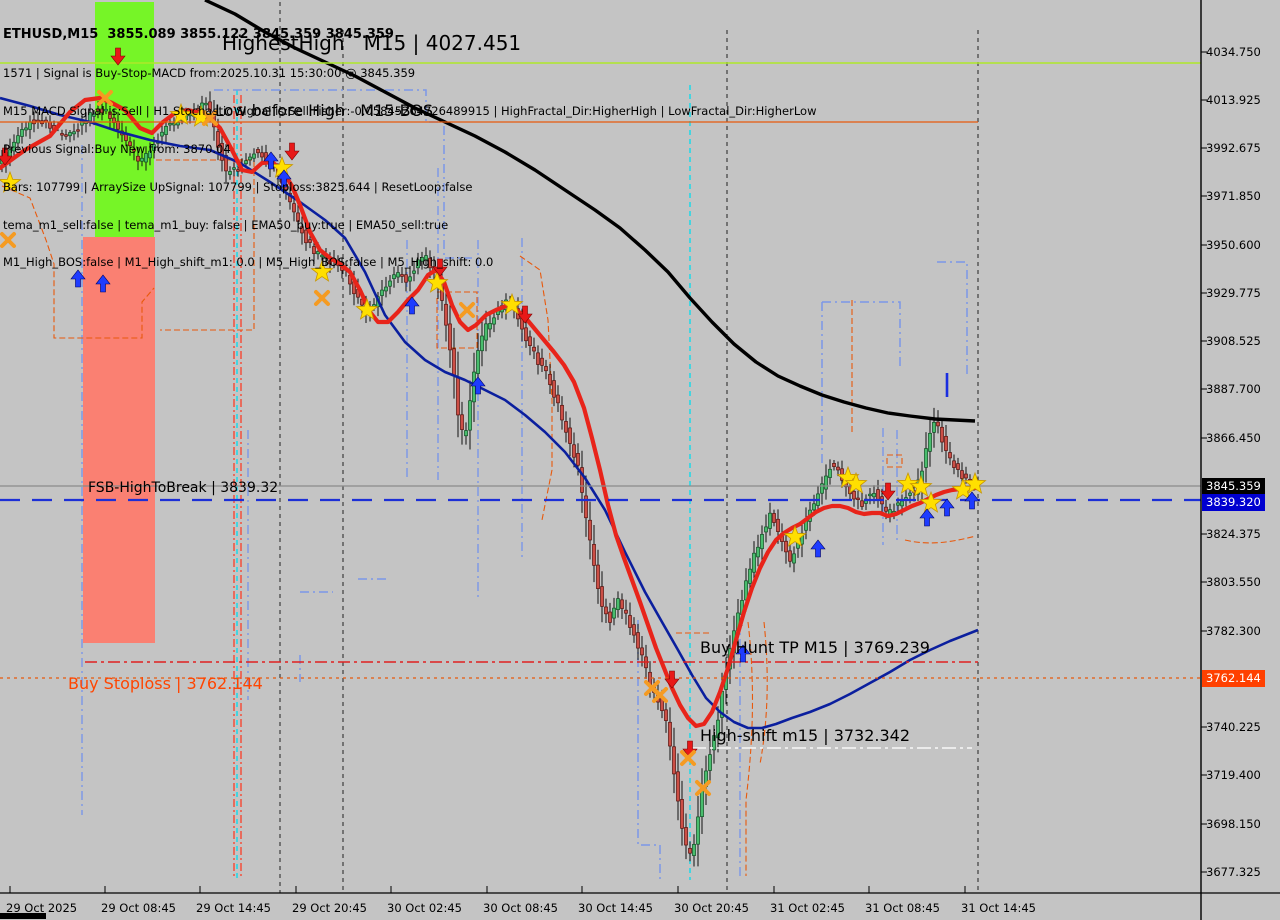  What do you see at coordinates (183, 488) in the screenshot?
I see `fsb-high-to-break-label: FSB-HighToBreak | 3839.32` at bounding box center [183, 488].